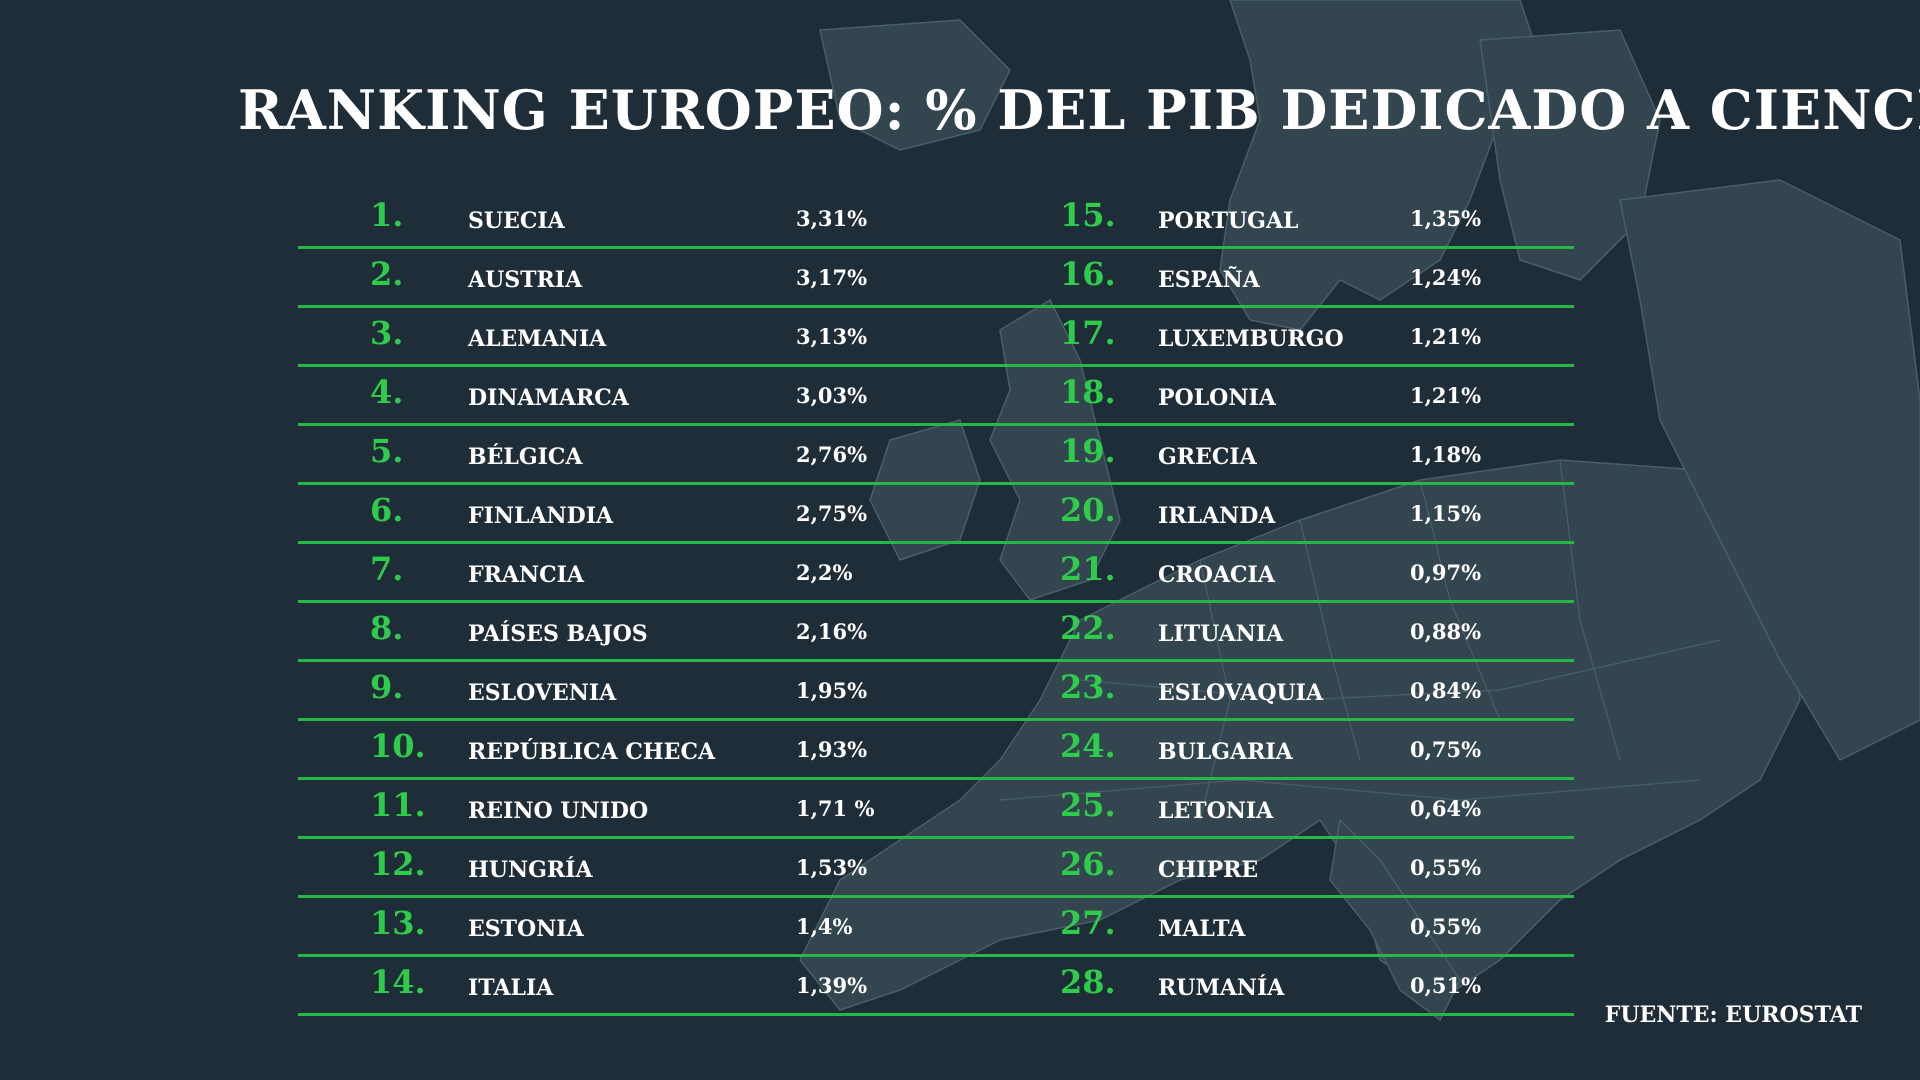 The image size is (1920, 1080). Describe the element at coordinates (832, 631) in the screenshot. I see `gdp-percentage: 2,16%` at that location.